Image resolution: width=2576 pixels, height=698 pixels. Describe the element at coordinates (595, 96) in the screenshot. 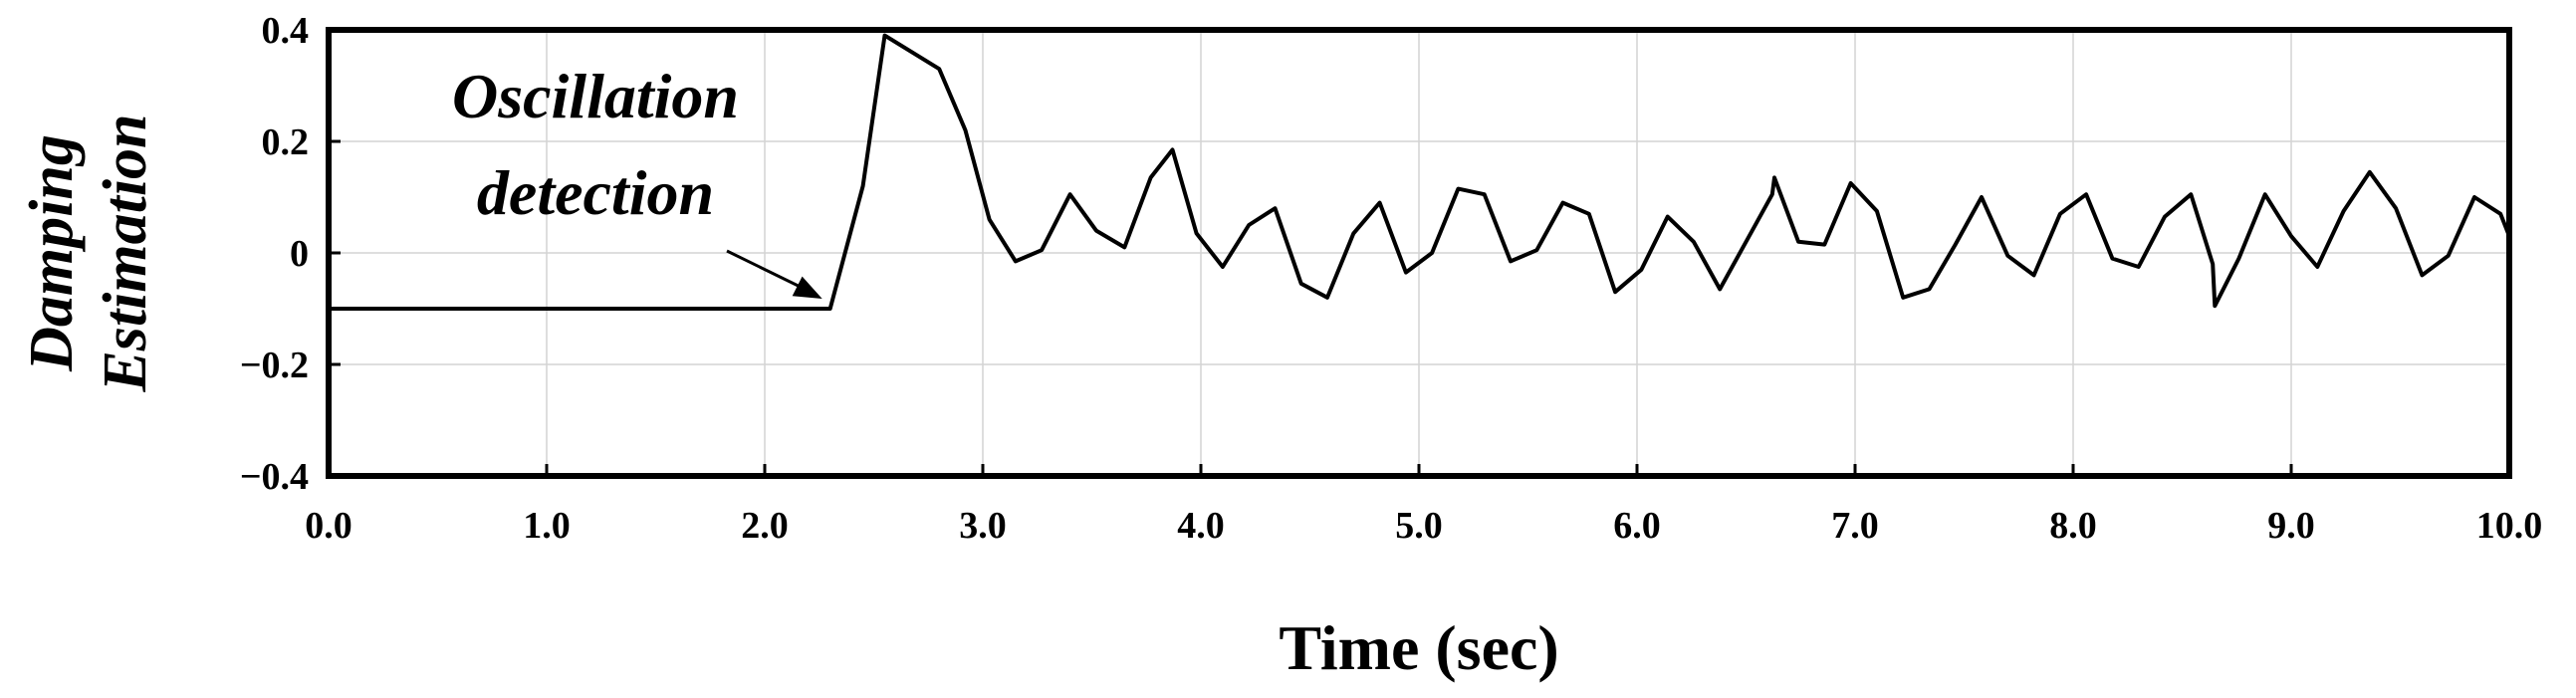

I see `annotation-text-line-1: Oscillation` at that location.